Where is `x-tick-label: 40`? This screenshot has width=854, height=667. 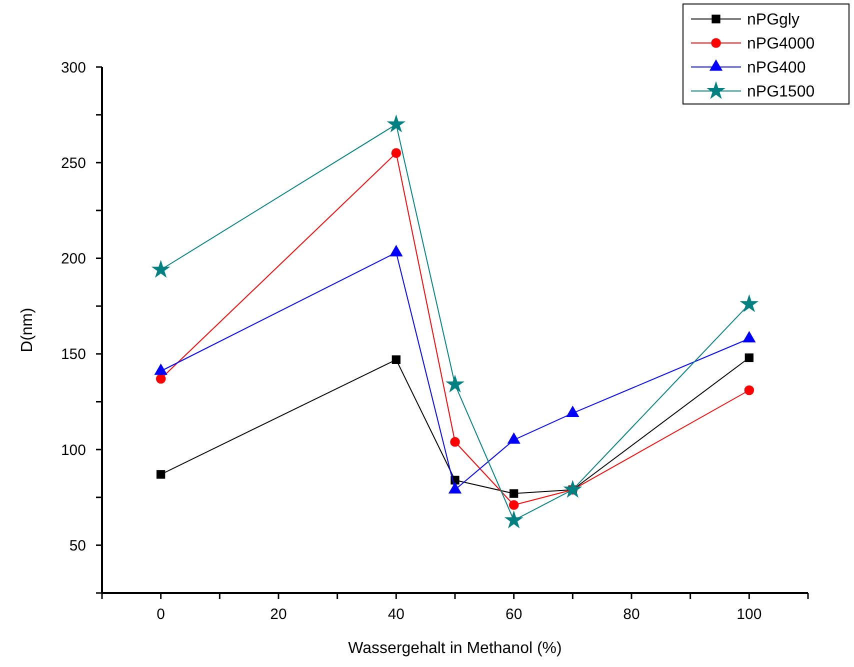
x-tick-label: 40 is located at coordinates (396, 614).